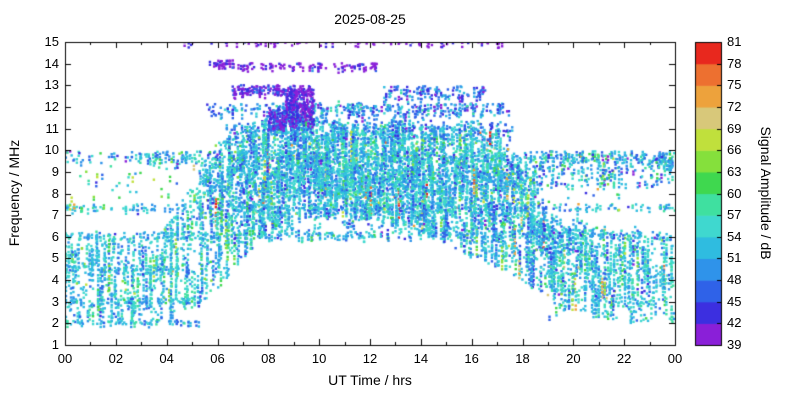 The height and width of the screenshot is (400, 800). What do you see at coordinates (51, 150) in the screenshot?
I see `y-tick-label: 10` at bounding box center [51, 150].